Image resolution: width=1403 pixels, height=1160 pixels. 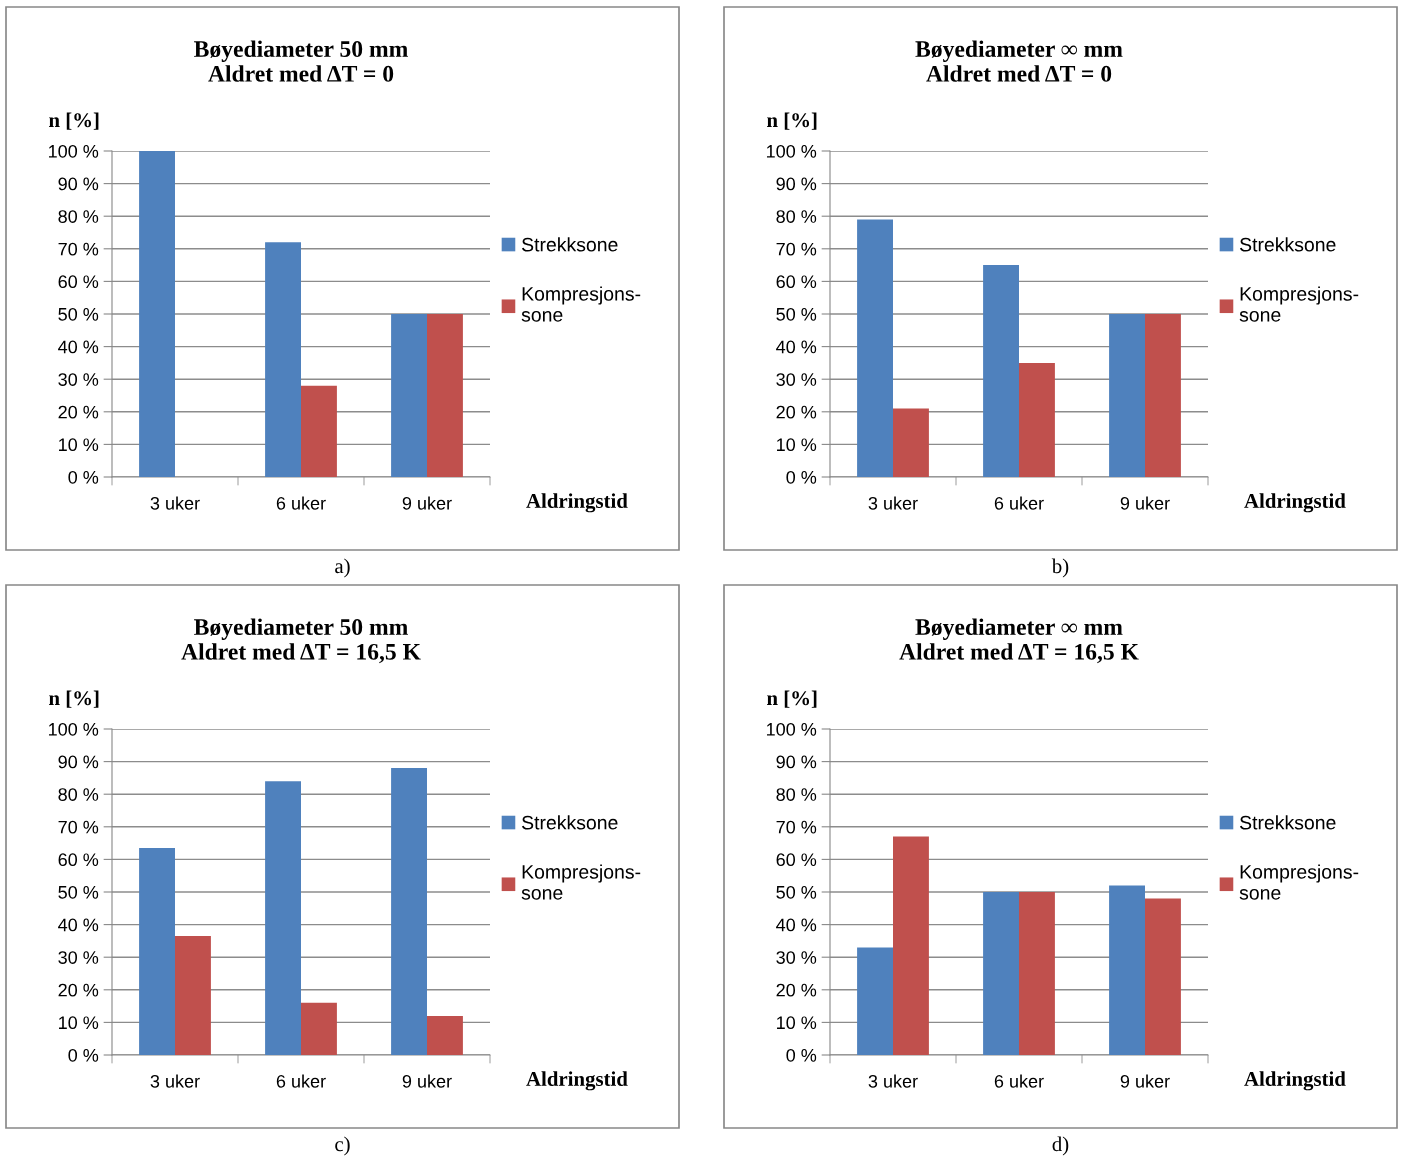 What do you see at coordinates (342, 568) in the screenshot?
I see `text: a)` at bounding box center [342, 568].